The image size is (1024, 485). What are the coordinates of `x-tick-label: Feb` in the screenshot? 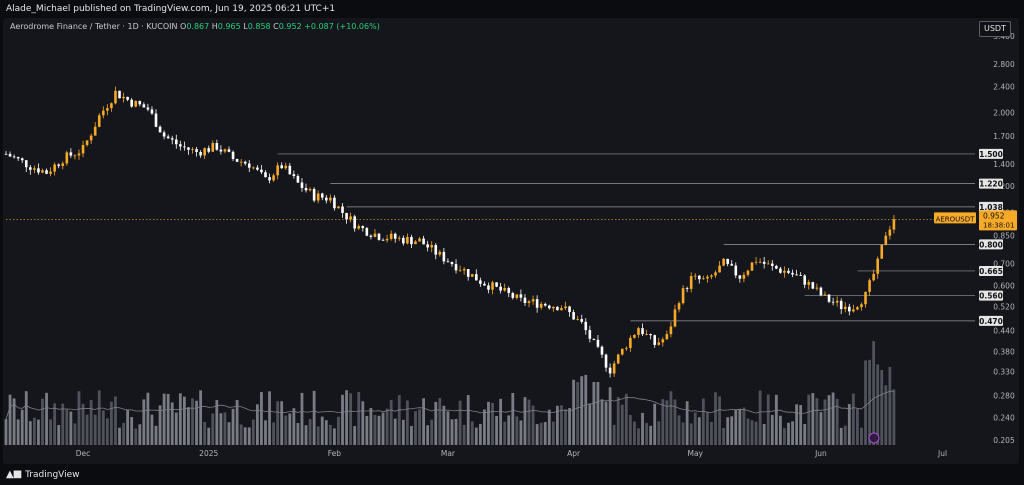 It's located at (335, 453).